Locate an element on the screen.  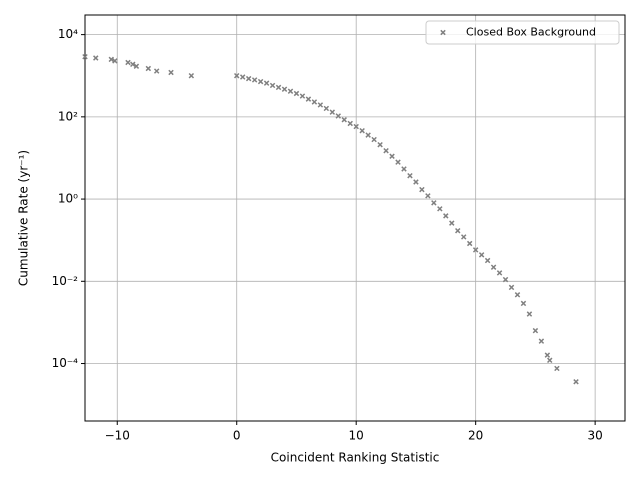
y-tick-label: 10² is located at coordinates (68, 116).